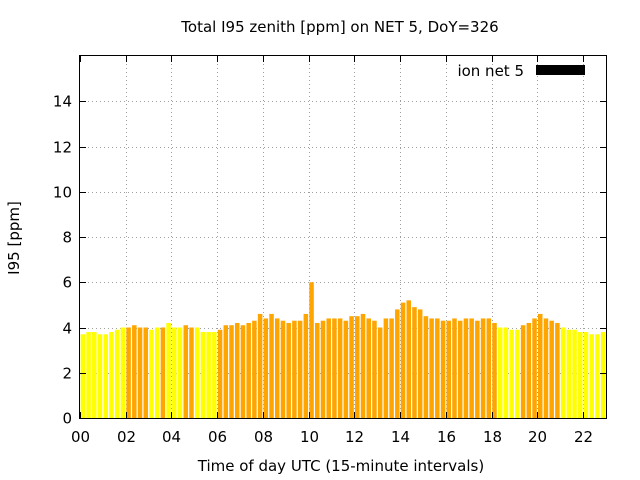 Image resolution: width=640 pixels, height=480 pixels. What do you see at coordinates (126, 437) in the screenshot?
I see `x-tick-label: 02` at bounding box center [126, 437].